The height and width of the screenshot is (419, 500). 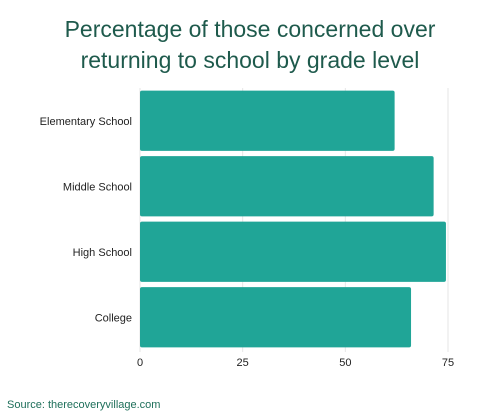 I want to click on x-tick-label: 25, so click(x=243, y=363).